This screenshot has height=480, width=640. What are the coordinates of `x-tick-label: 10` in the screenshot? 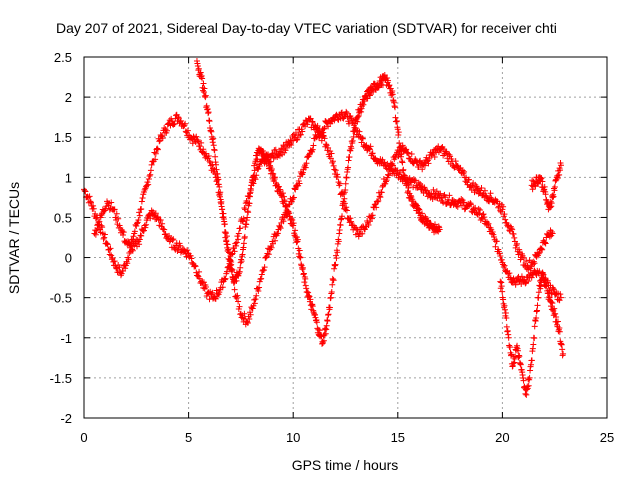 It's located at (293, 437).